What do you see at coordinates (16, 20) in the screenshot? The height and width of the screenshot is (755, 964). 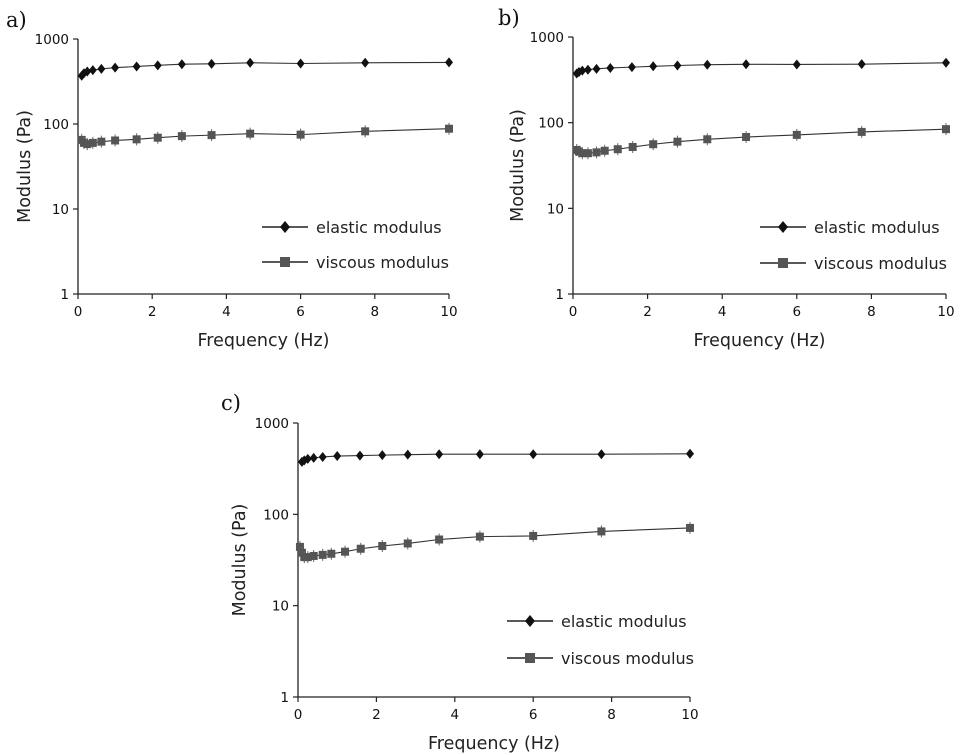 I see `panel-letter: a)` at bounding box center [16, 20].